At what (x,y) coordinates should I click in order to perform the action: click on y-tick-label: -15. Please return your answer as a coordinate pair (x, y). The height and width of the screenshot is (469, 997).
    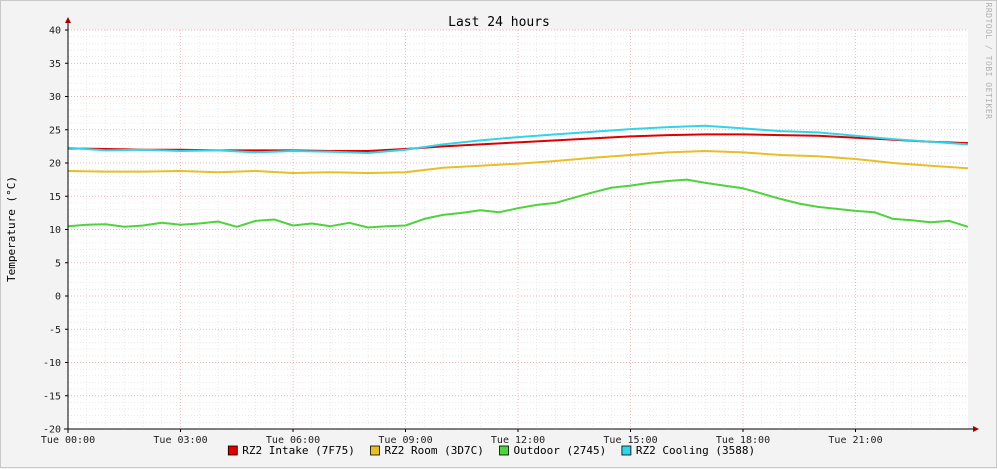
    Looking at the image, I should click on (52, 396).